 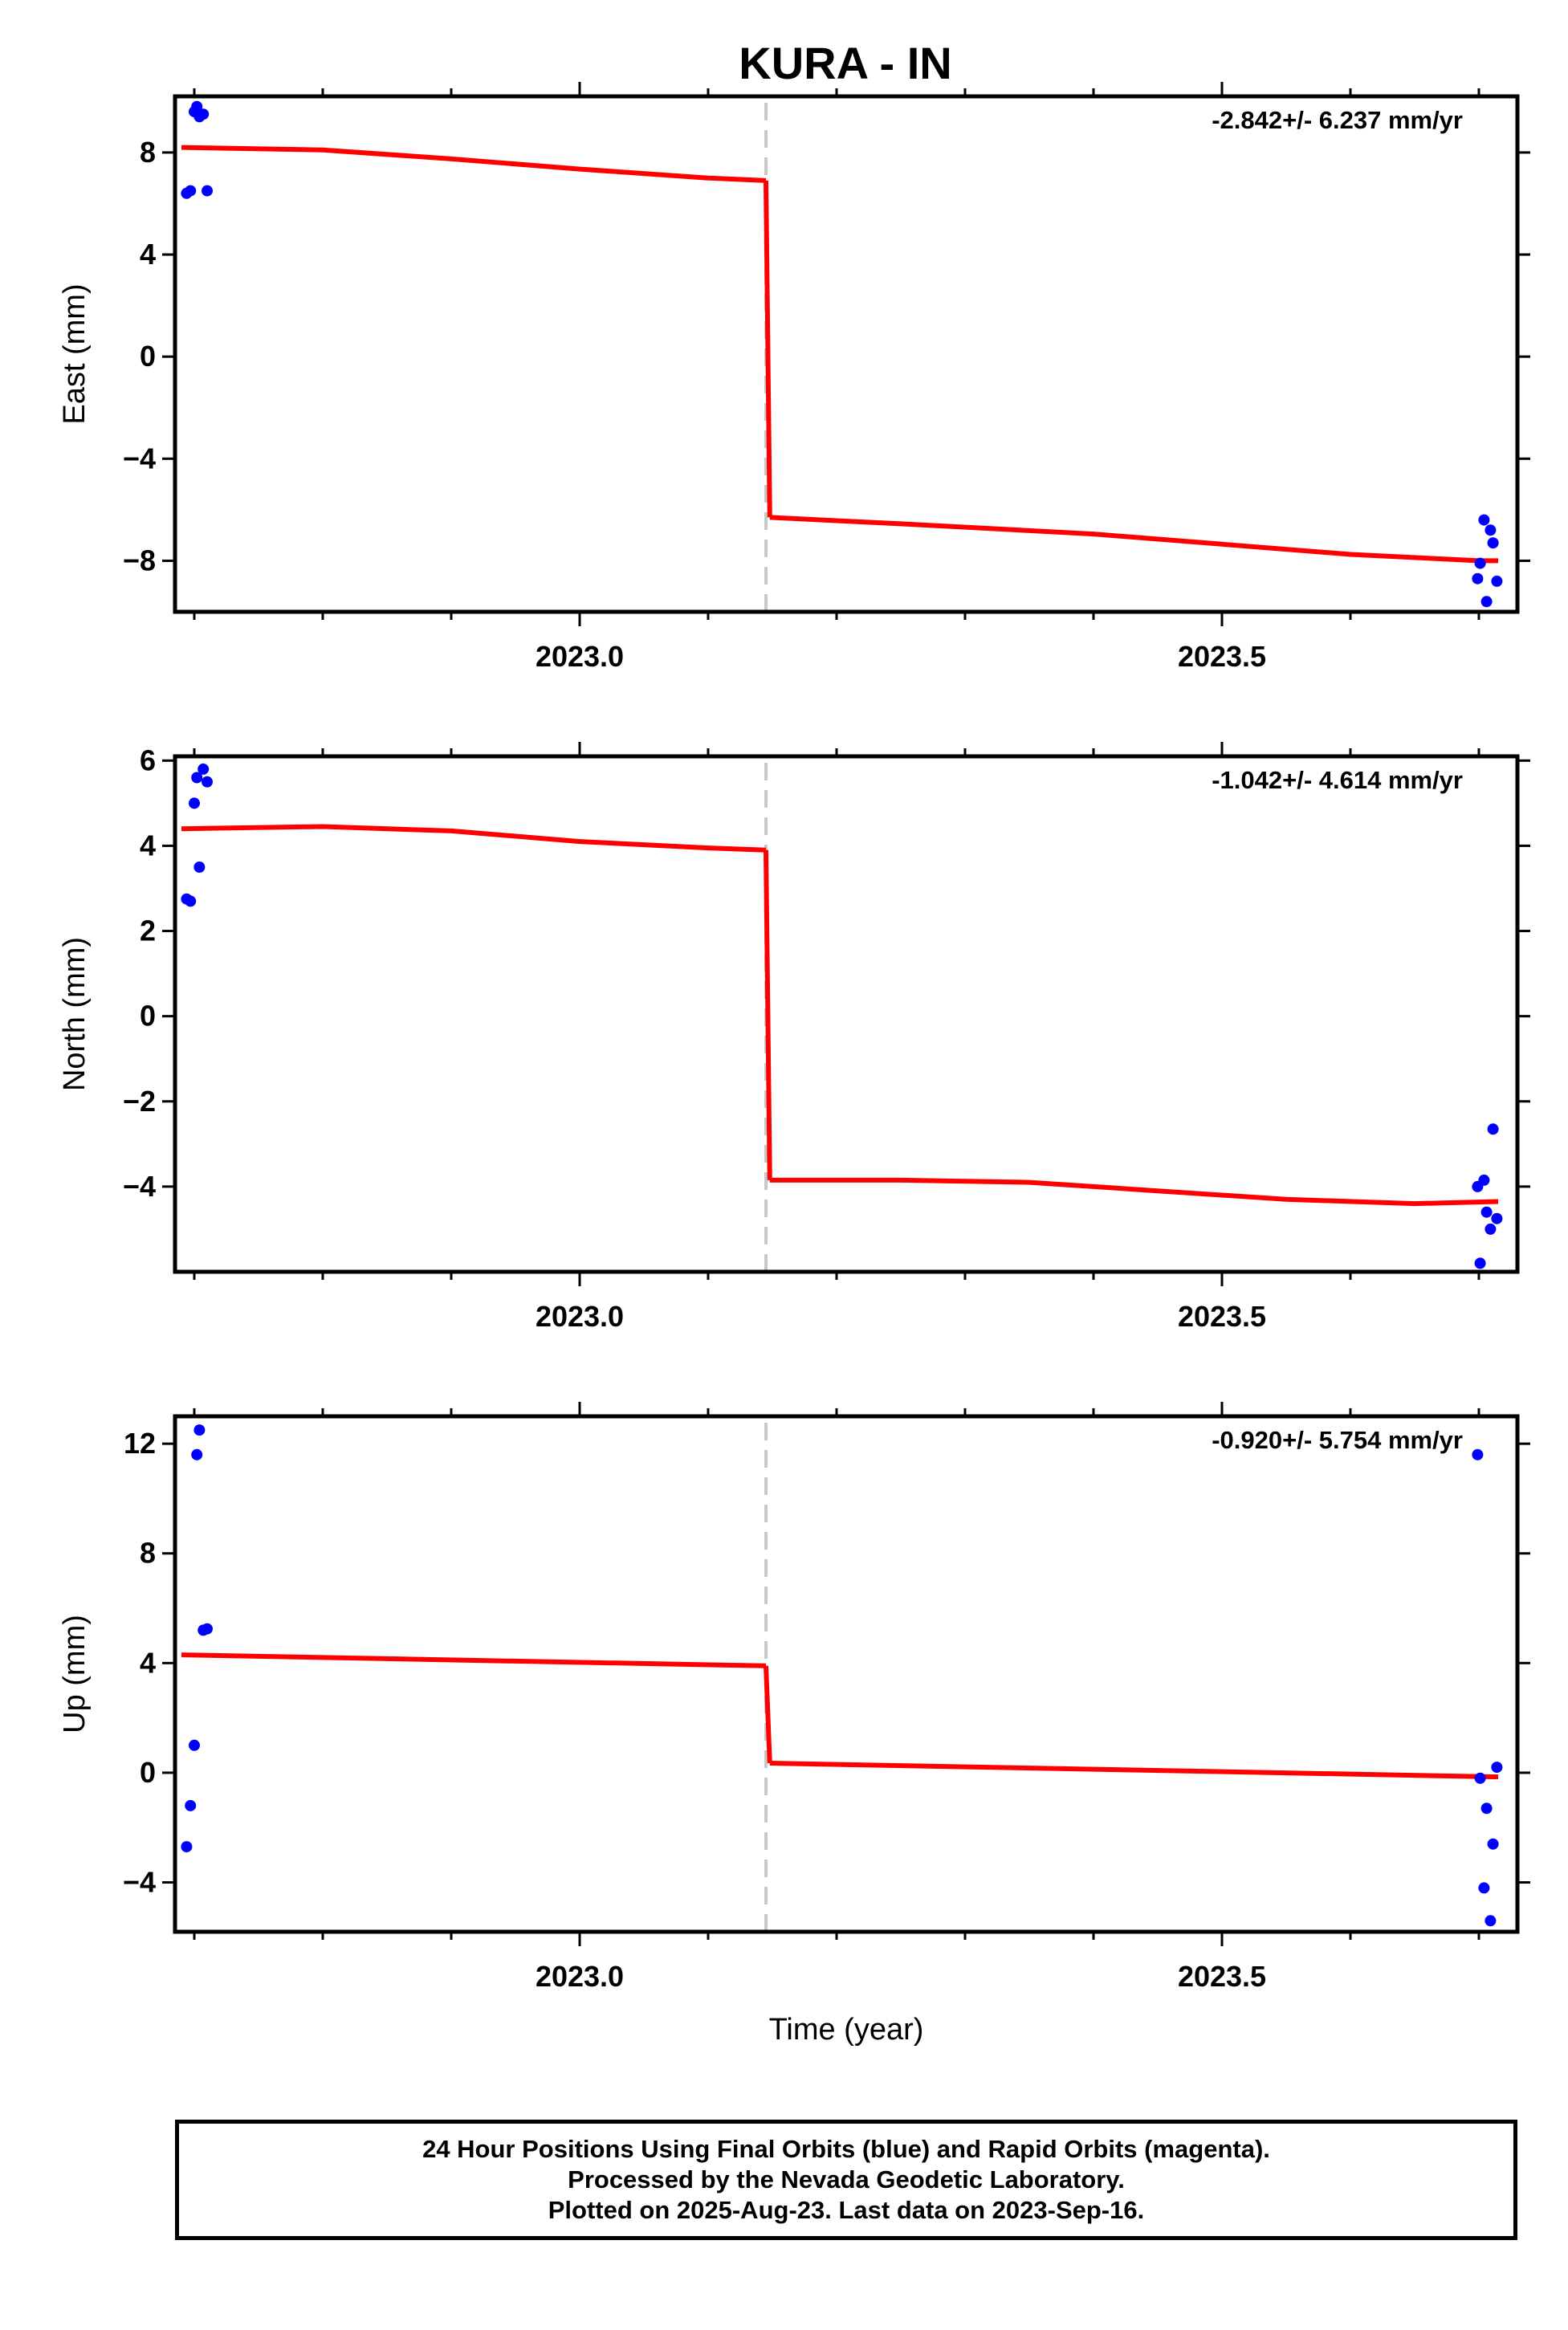 I want to click on velocity-rate-label: -0.920+/- 5.754 mm/yr, so click(x=1337, y=1440).